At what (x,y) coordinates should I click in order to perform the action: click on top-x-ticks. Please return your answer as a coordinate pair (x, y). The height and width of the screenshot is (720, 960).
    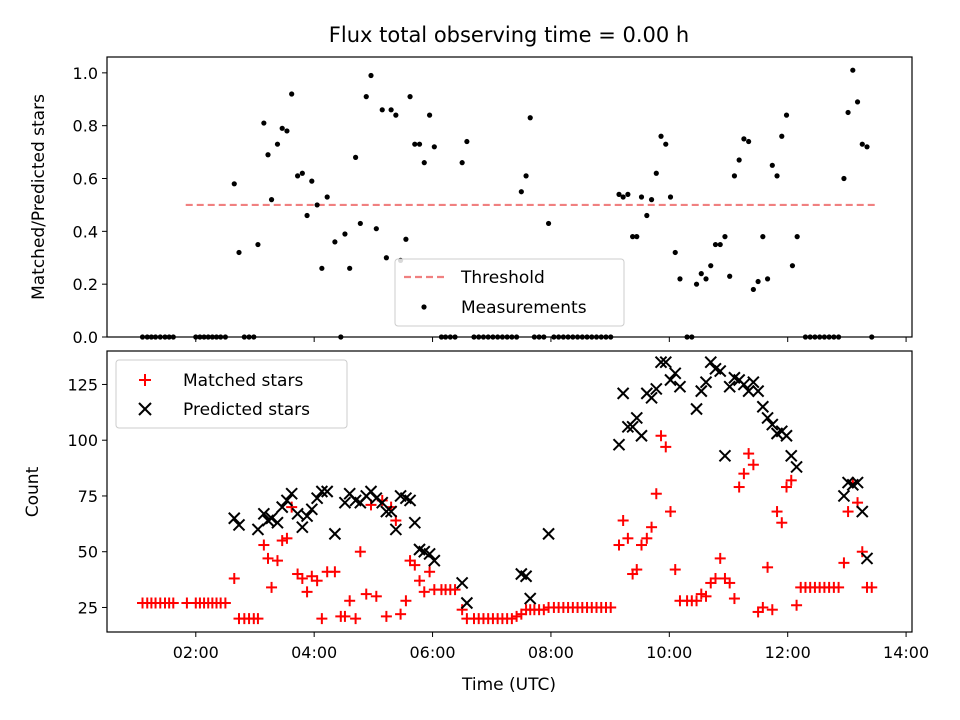
    Looking at the image, I should click on (551, 339).